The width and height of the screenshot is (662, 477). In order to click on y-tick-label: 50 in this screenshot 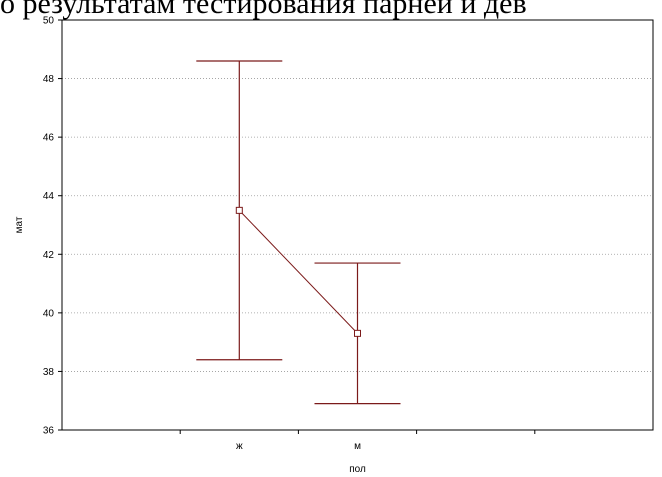, I will do `click(49, 21)`.